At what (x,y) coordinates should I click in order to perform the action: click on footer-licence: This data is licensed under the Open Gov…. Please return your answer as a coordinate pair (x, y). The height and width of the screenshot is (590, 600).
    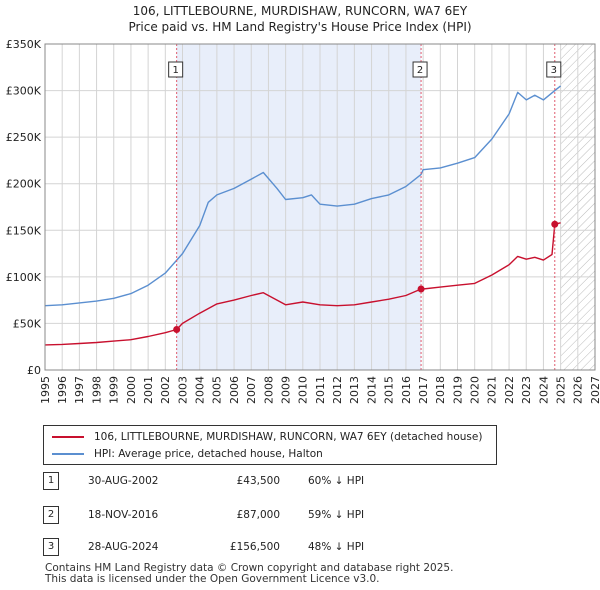
    Looking at the image, I should click on (212, 579).